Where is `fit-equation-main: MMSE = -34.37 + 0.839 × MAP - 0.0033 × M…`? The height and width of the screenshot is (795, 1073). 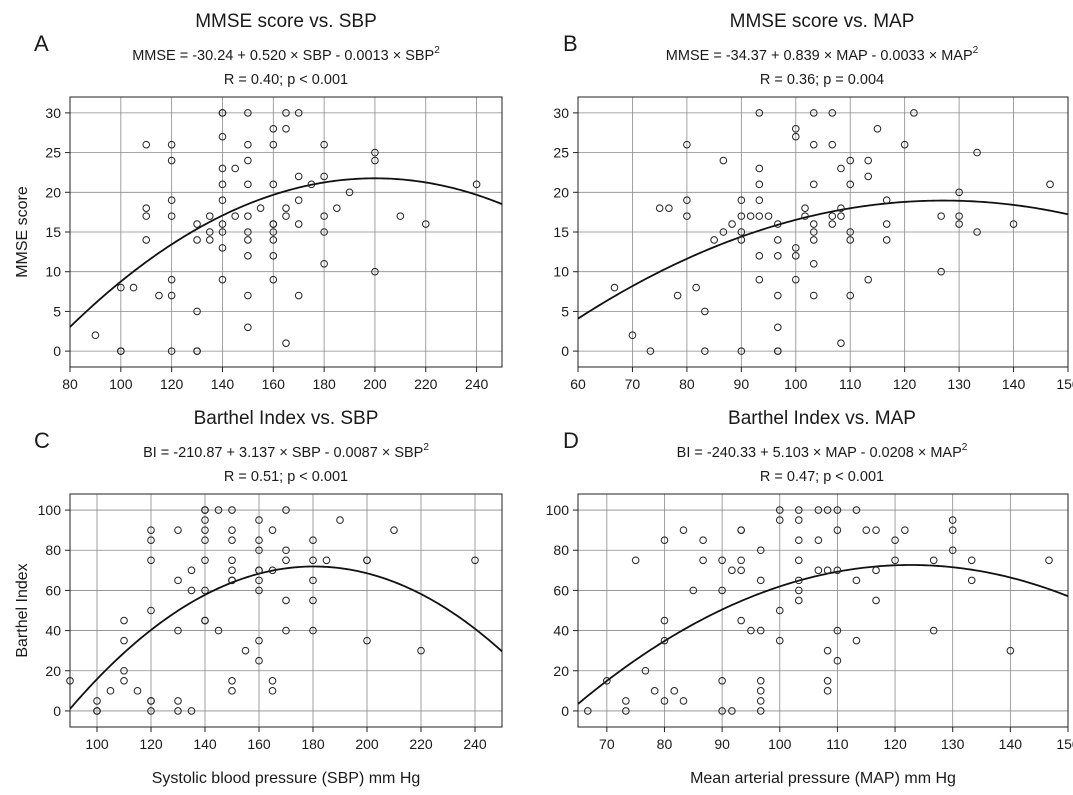 fit-equation-main: MMSE = -34.37 + 0.839 × MAP - 0.0033 × M… is located at coordinates (819, 56).